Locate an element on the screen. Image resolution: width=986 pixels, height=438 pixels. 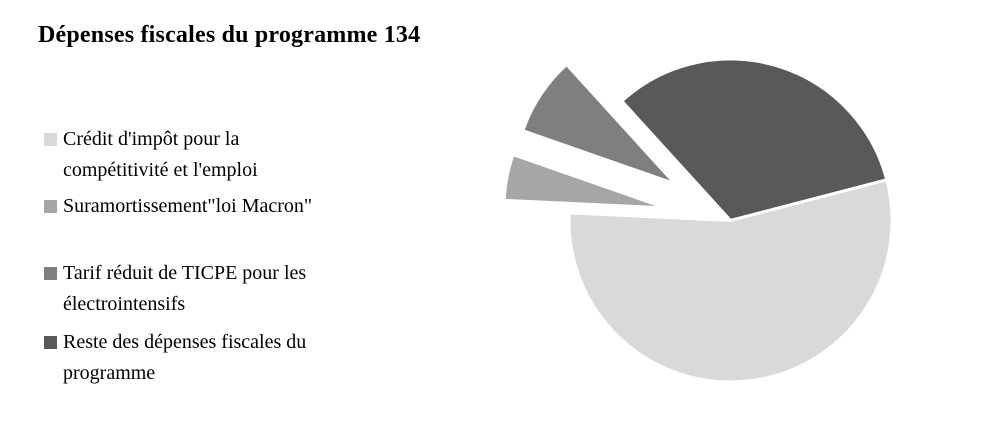
legend-marker-suramortissement is located at coordinates (50, 206).